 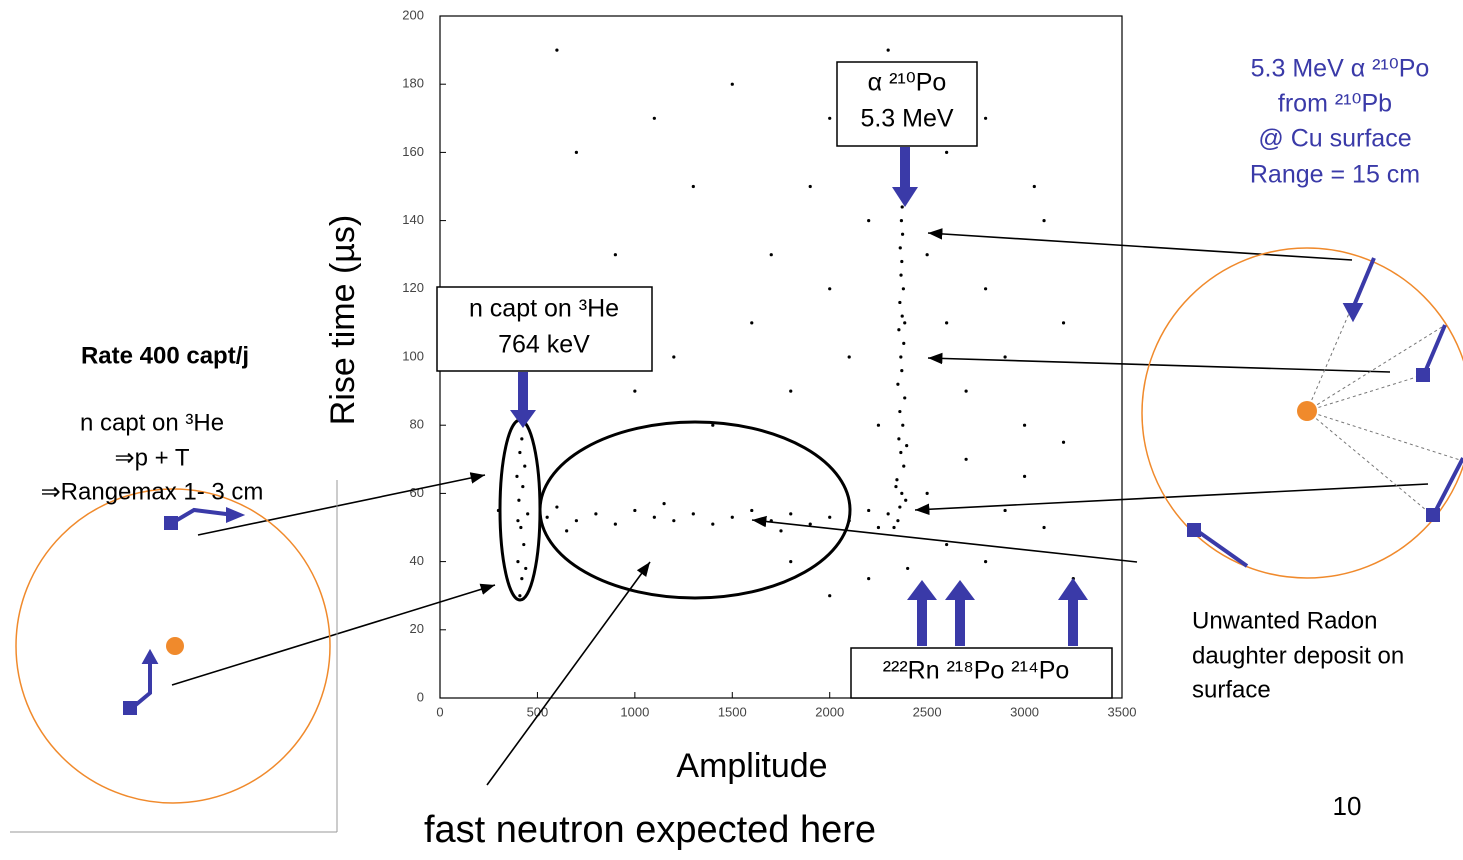 I want to click on x-tick-label: 1000, so click(x=634, y=711).